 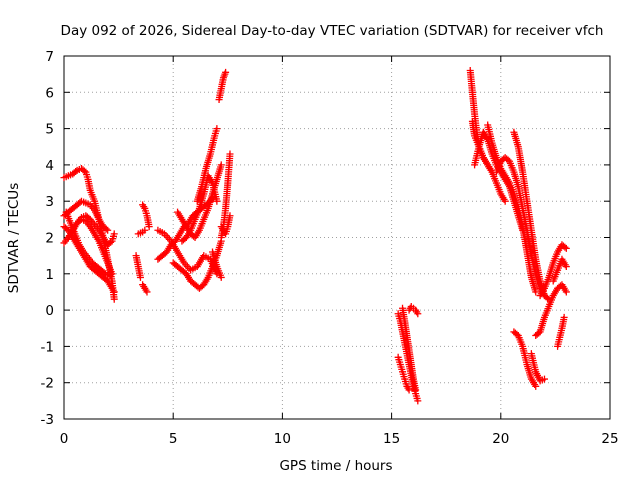 What do you see at coordinates (49, 202) in the screenshot?
I see `y-tick-label: 3` at bounding box center [49, 202].